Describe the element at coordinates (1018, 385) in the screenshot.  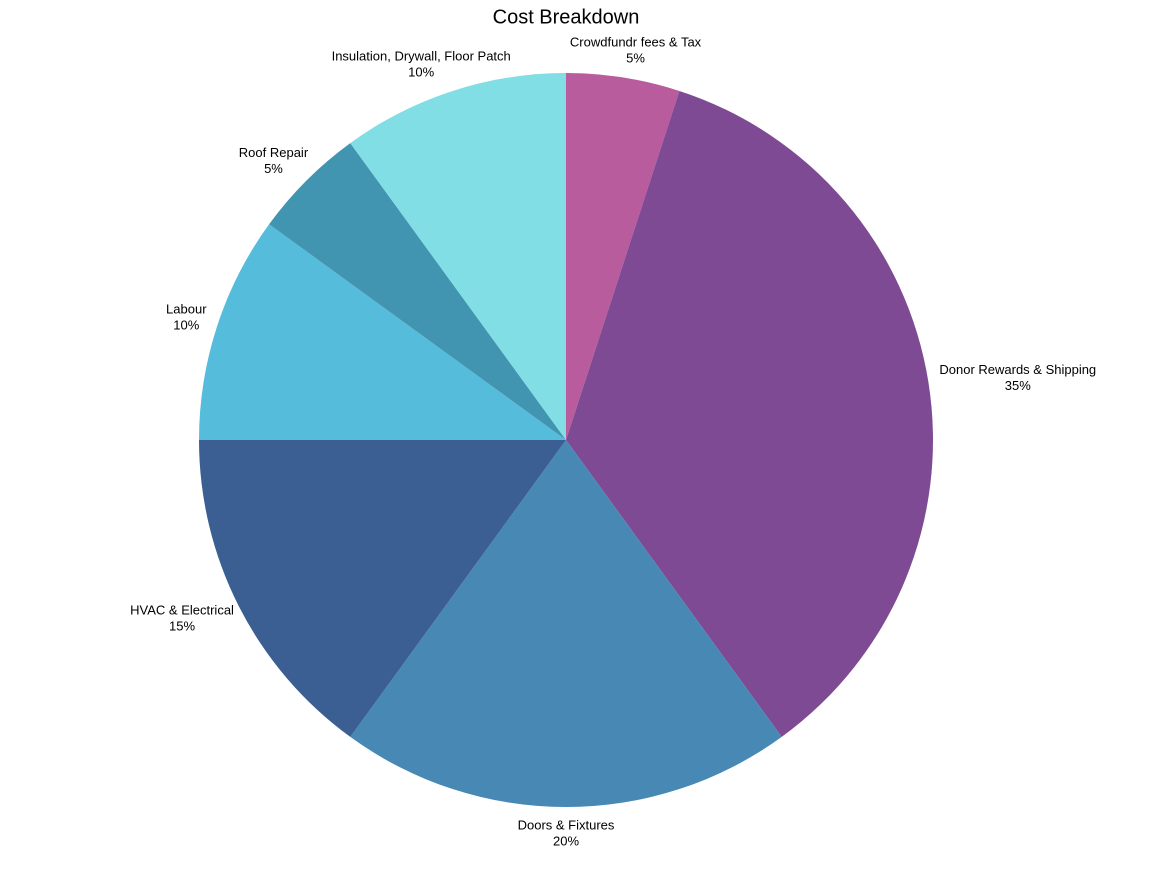
I see `value-label: 35%` at that location.